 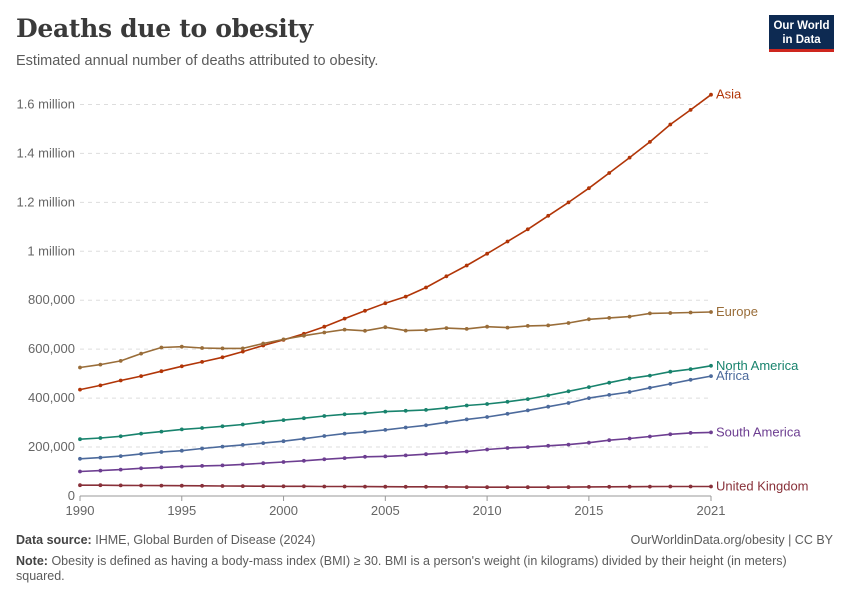 I want to click on y-tick-label: 1.6 million, so click(x=45, y=103).